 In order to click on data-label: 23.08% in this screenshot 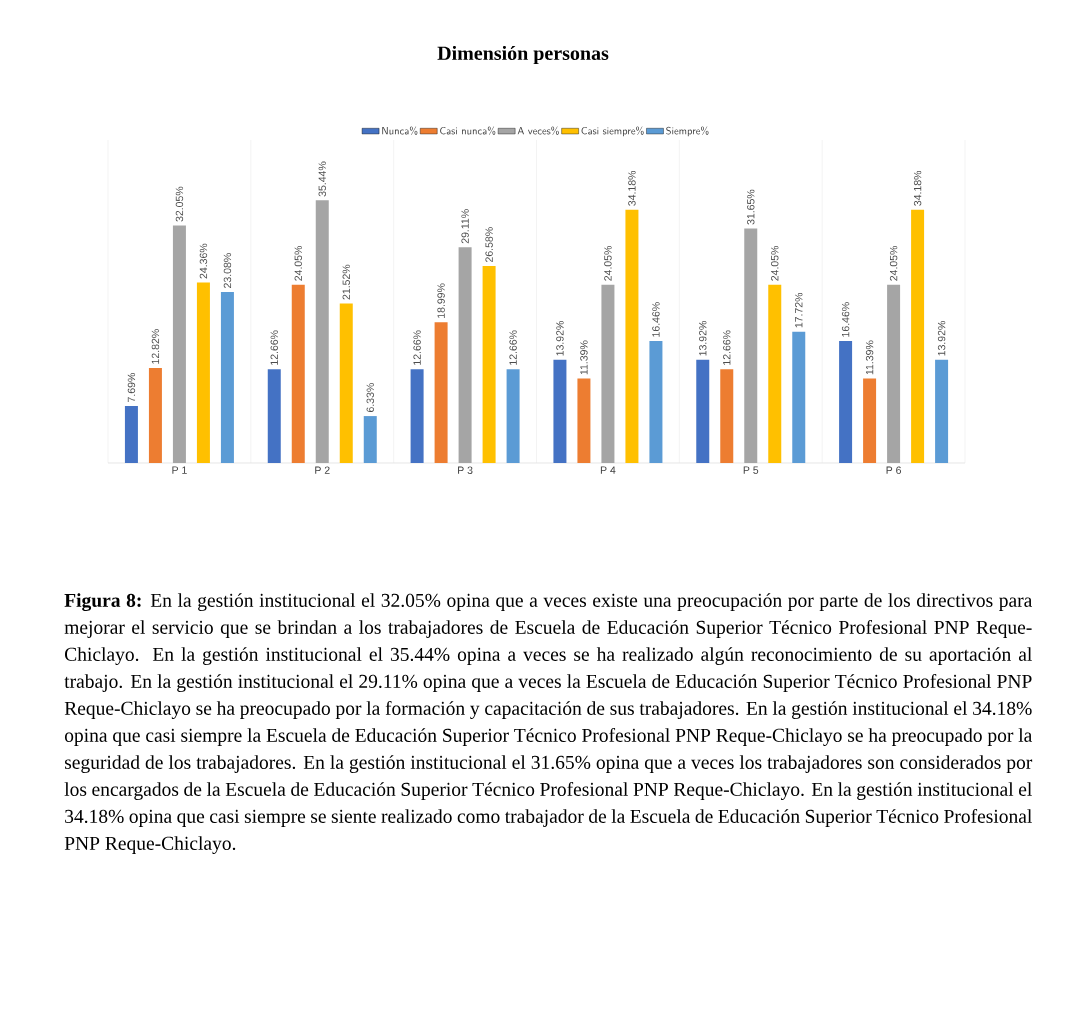, I will do `click(227, 270)`.